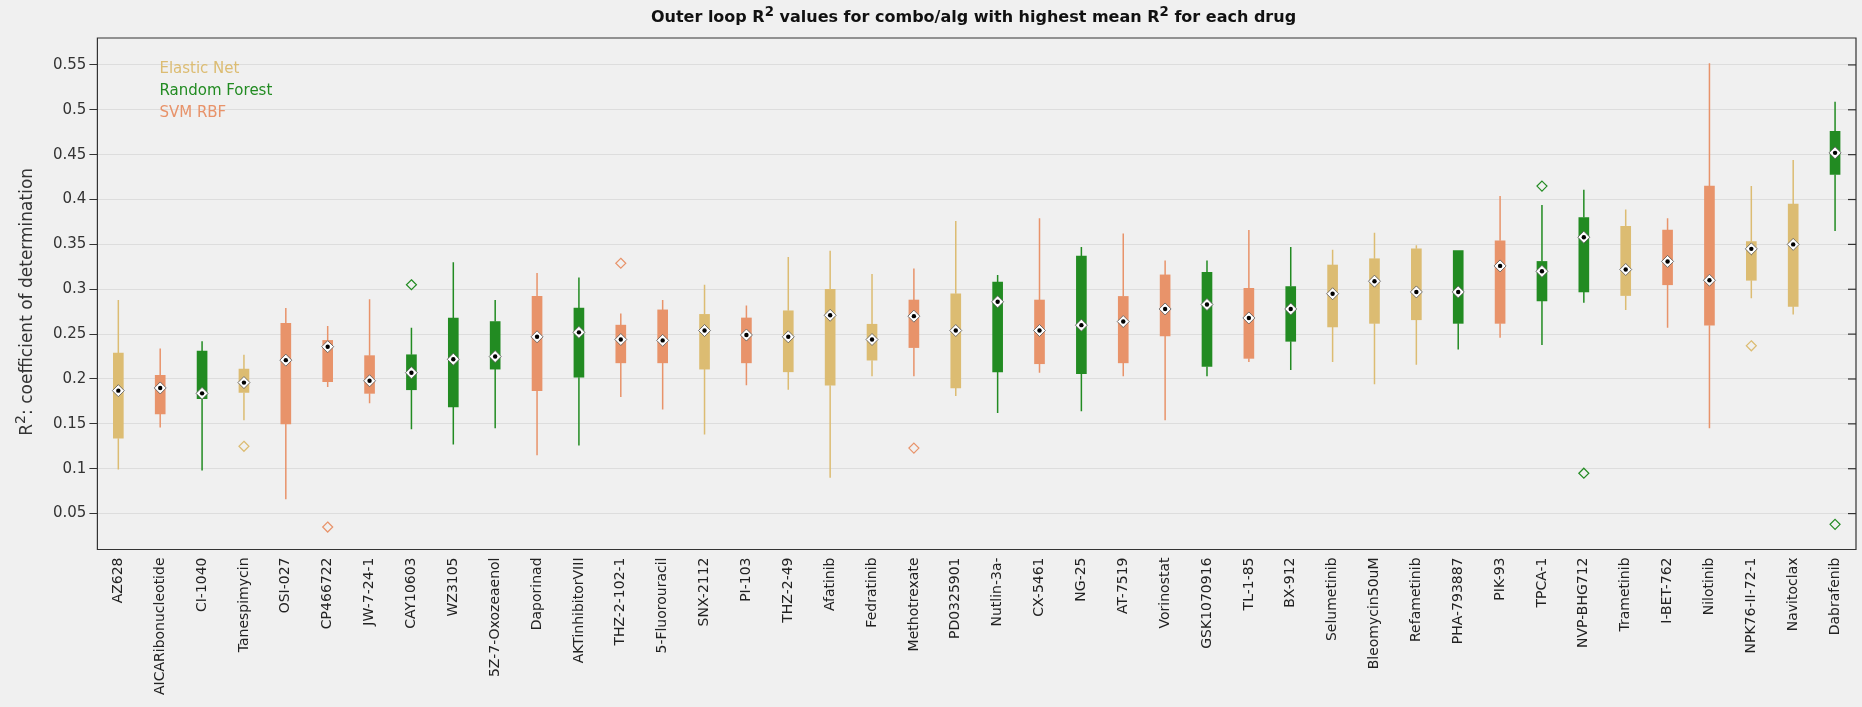 The image size is (1862, 707). I want to click on x-tick-label: Trametinib, so click(1624, 595).